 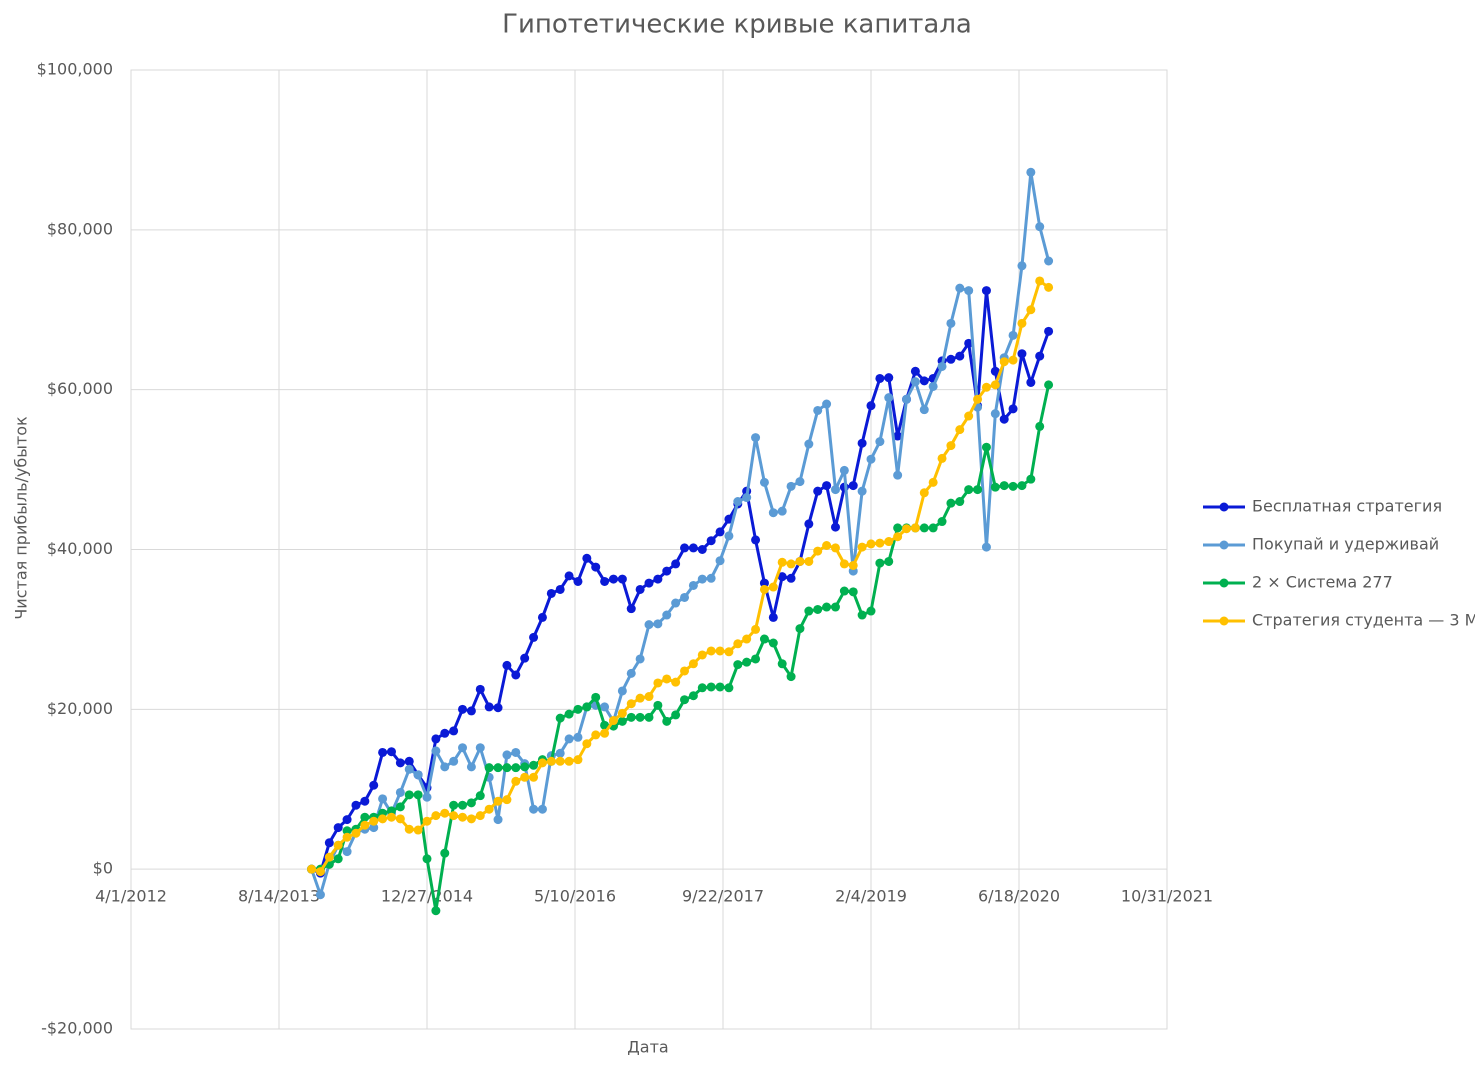 I want to click on legend-marker, so click(x=1224, y=545).